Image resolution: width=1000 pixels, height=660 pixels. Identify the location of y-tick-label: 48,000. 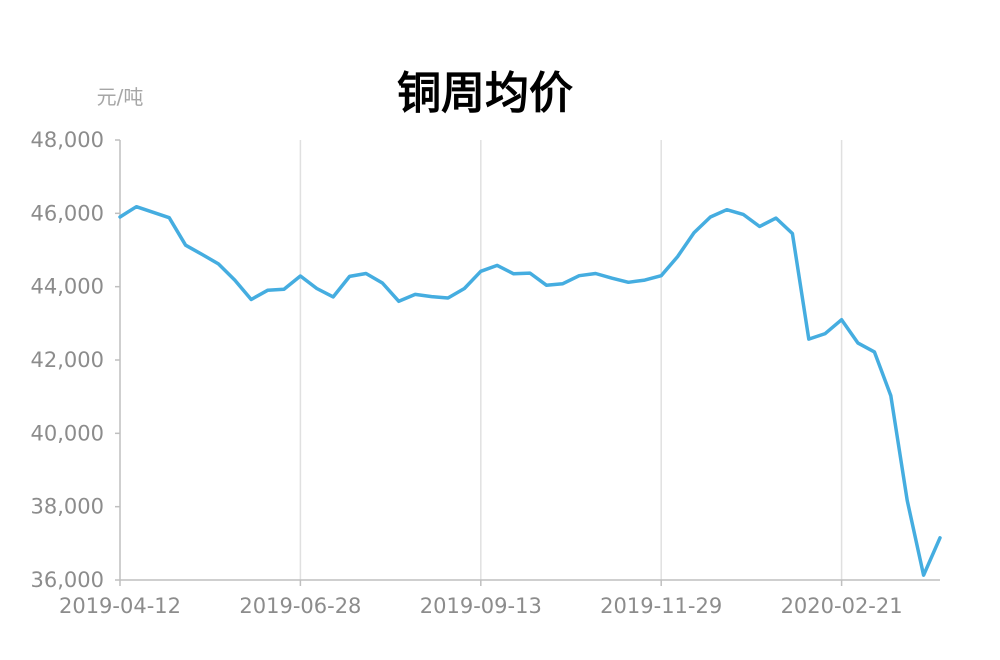
(67, 140).